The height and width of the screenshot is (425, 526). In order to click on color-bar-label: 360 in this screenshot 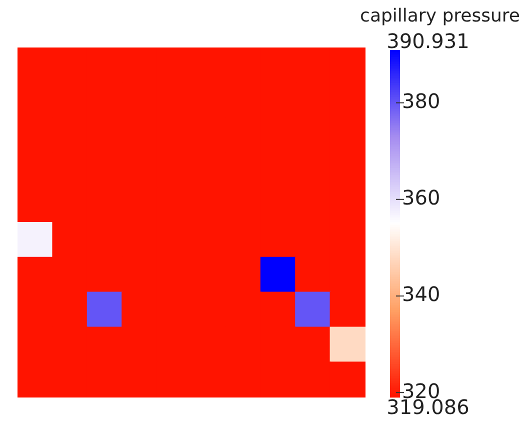, I will do `click(421, 198)`.